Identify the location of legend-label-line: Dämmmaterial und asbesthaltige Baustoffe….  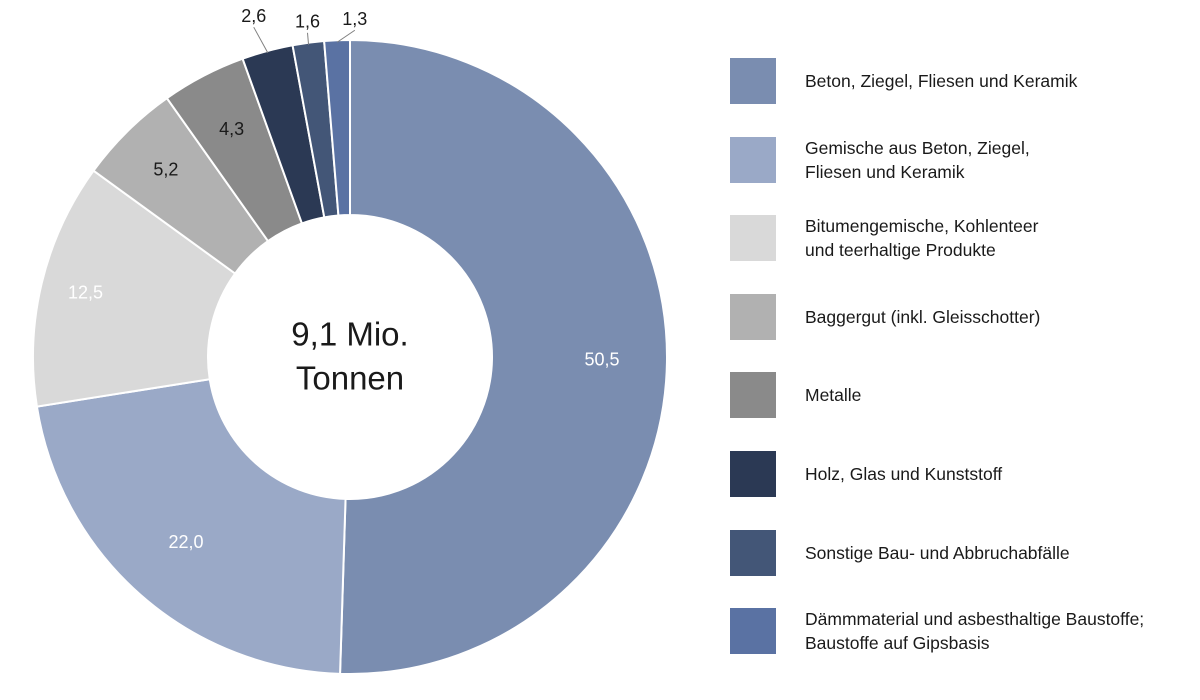
(975, 619).